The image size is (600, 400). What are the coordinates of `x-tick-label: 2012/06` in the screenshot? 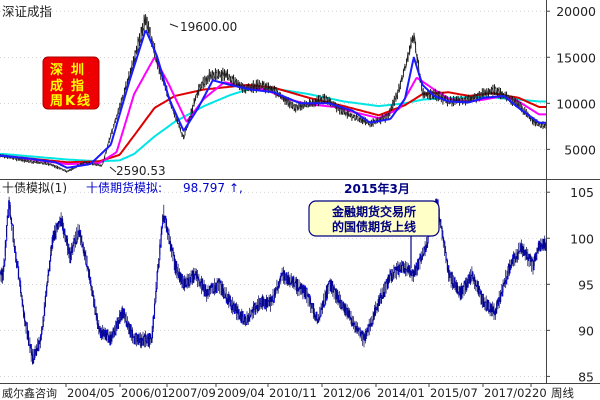 It's located at (347, 393).